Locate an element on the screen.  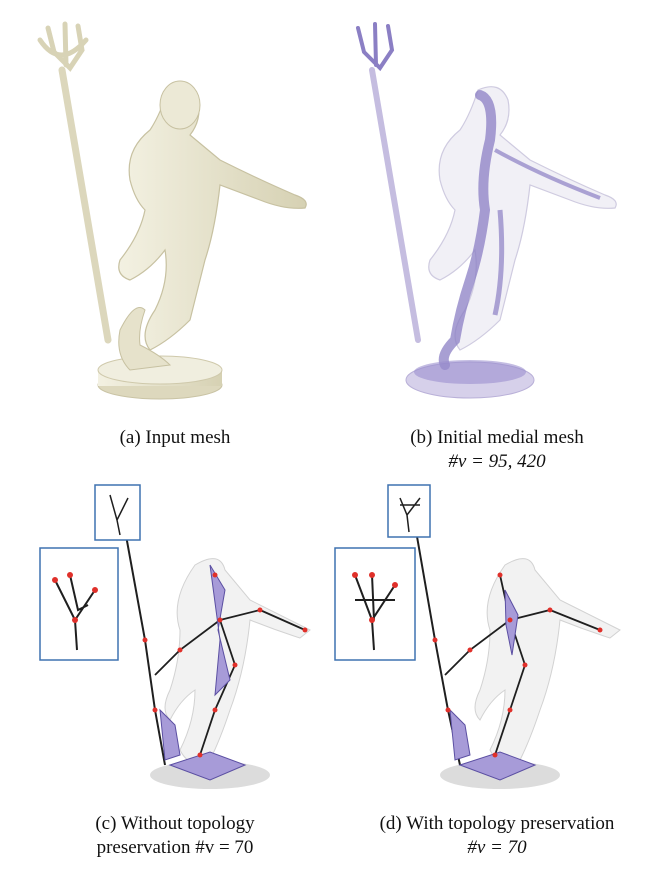
caption-a-line1: (a) Input mesh is located at coordinates (175, 437).